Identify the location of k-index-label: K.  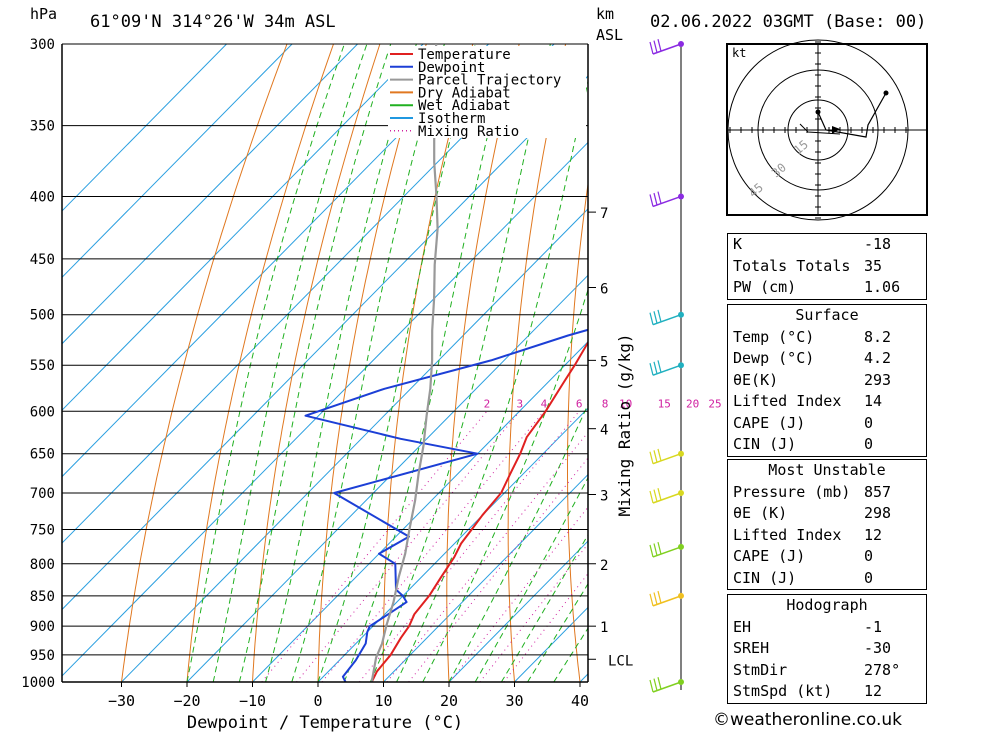
(738, 244).